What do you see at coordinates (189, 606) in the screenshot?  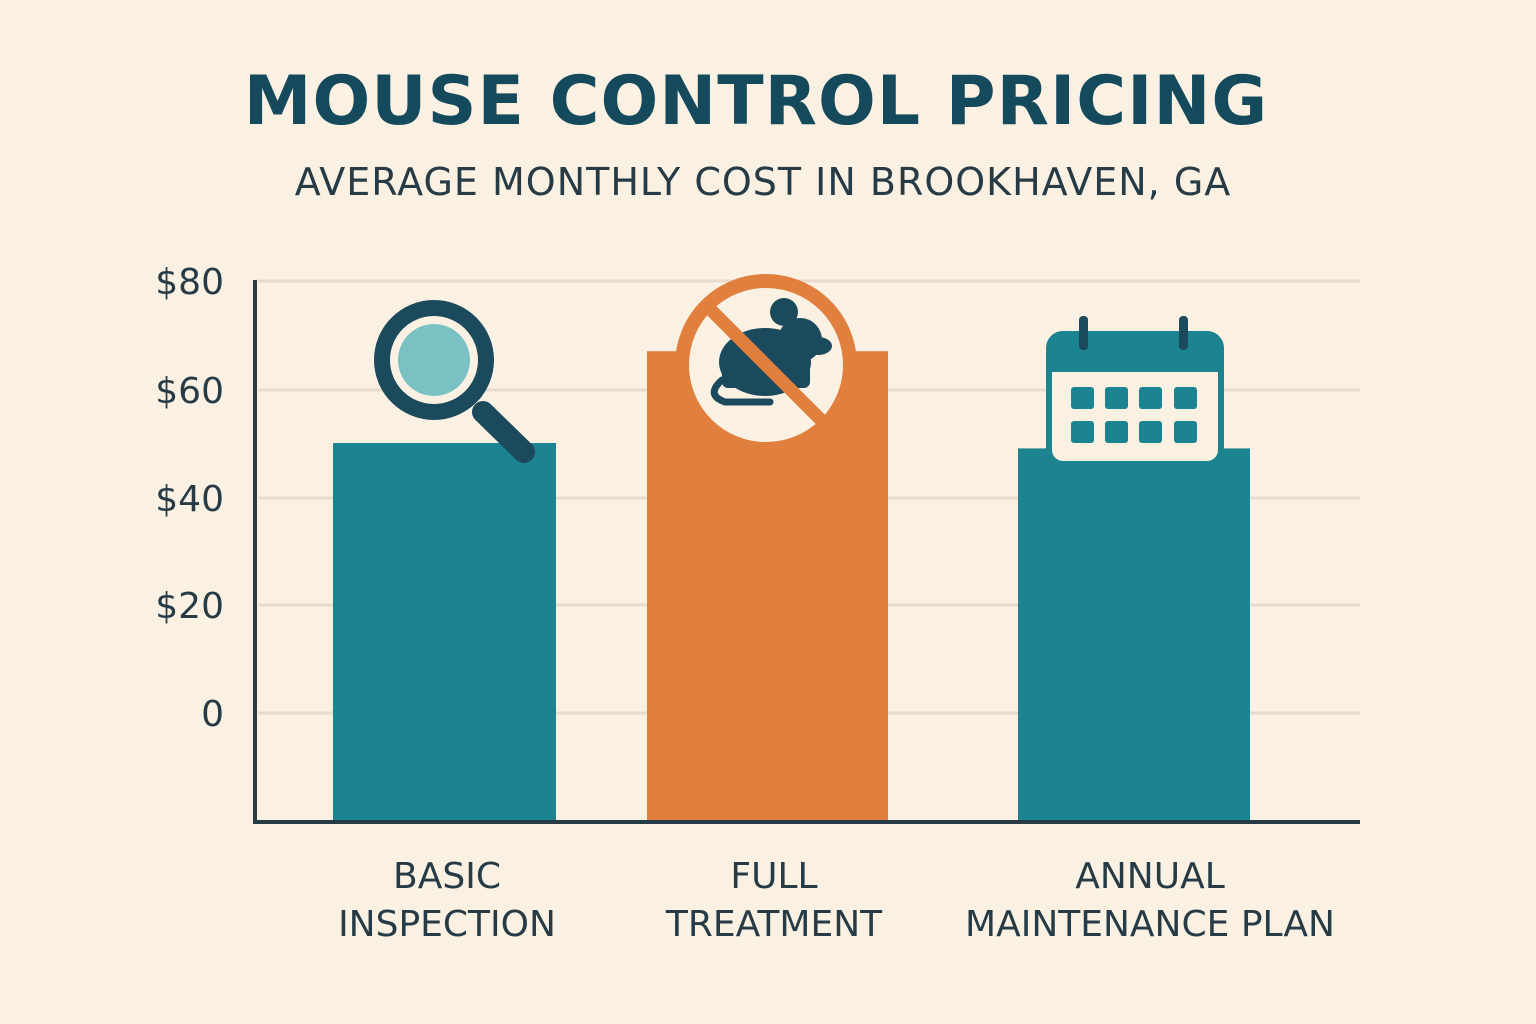 I see `y-tick-label: $20` at bounding box center [189, 606].